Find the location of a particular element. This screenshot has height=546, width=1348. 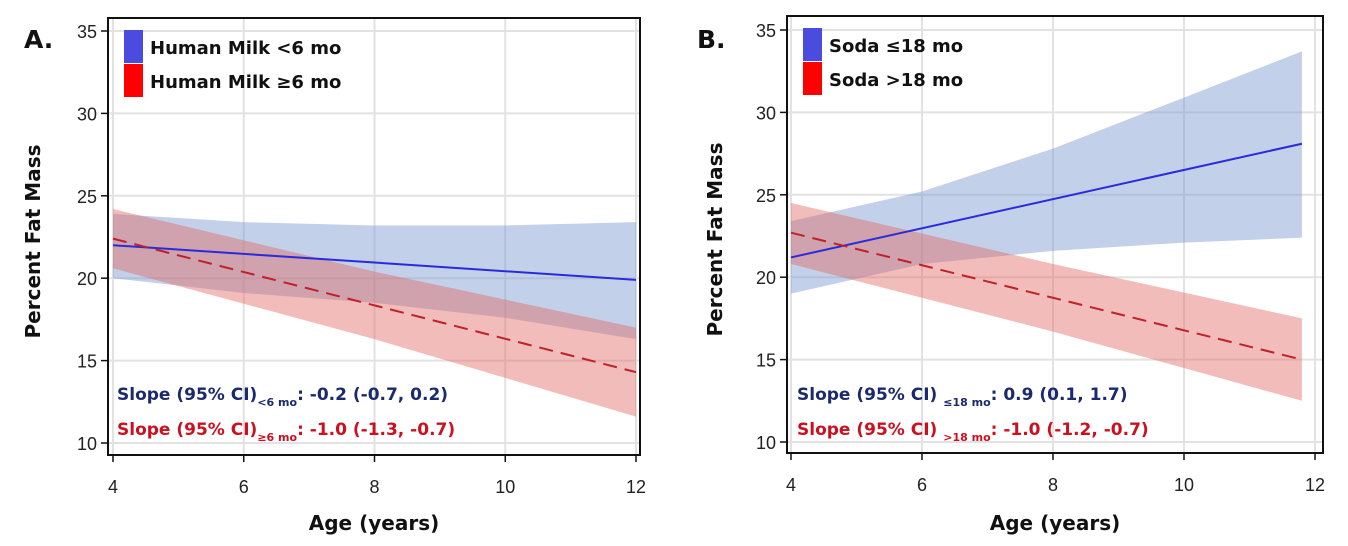

legend-label-0: Soda ≤18 mo is located at coordinates (896, 46).